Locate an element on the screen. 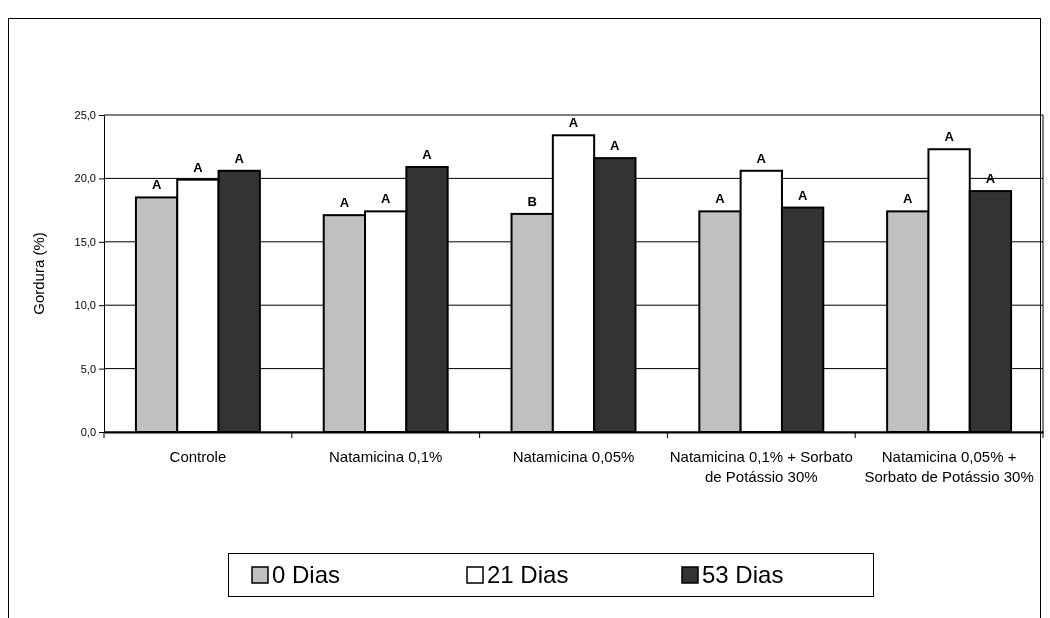 The width and height of the screenshot is (1050, 618). y-tick-label: 10,0 is located at coordinates (85, 305).